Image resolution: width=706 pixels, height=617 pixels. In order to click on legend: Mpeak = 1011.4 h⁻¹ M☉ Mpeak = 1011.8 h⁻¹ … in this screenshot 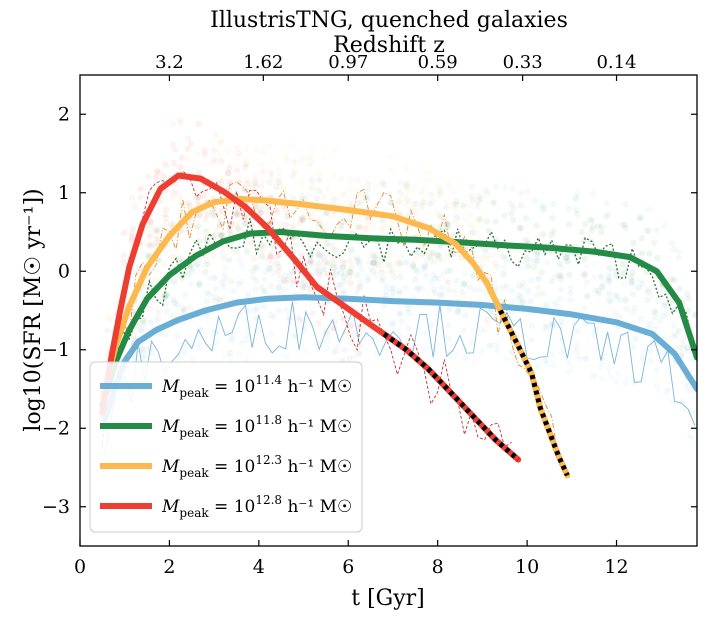, I will do `click(226, 447)`.